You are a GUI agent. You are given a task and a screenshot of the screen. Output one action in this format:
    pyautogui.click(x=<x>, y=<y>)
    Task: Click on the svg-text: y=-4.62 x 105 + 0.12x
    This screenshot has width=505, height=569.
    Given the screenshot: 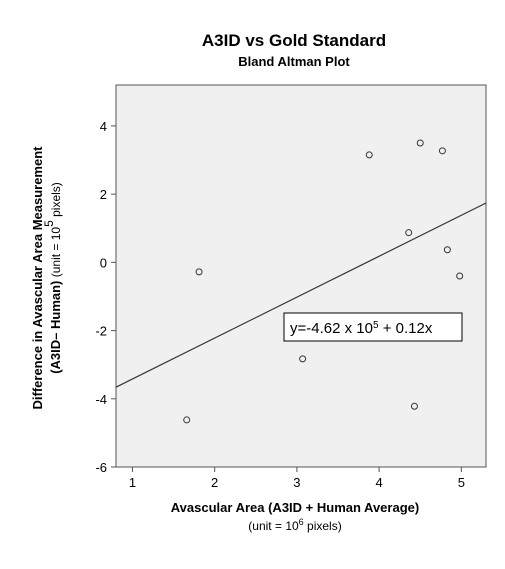 What is the action you would take?
    pyautogui.click(x=361, y=329)
    